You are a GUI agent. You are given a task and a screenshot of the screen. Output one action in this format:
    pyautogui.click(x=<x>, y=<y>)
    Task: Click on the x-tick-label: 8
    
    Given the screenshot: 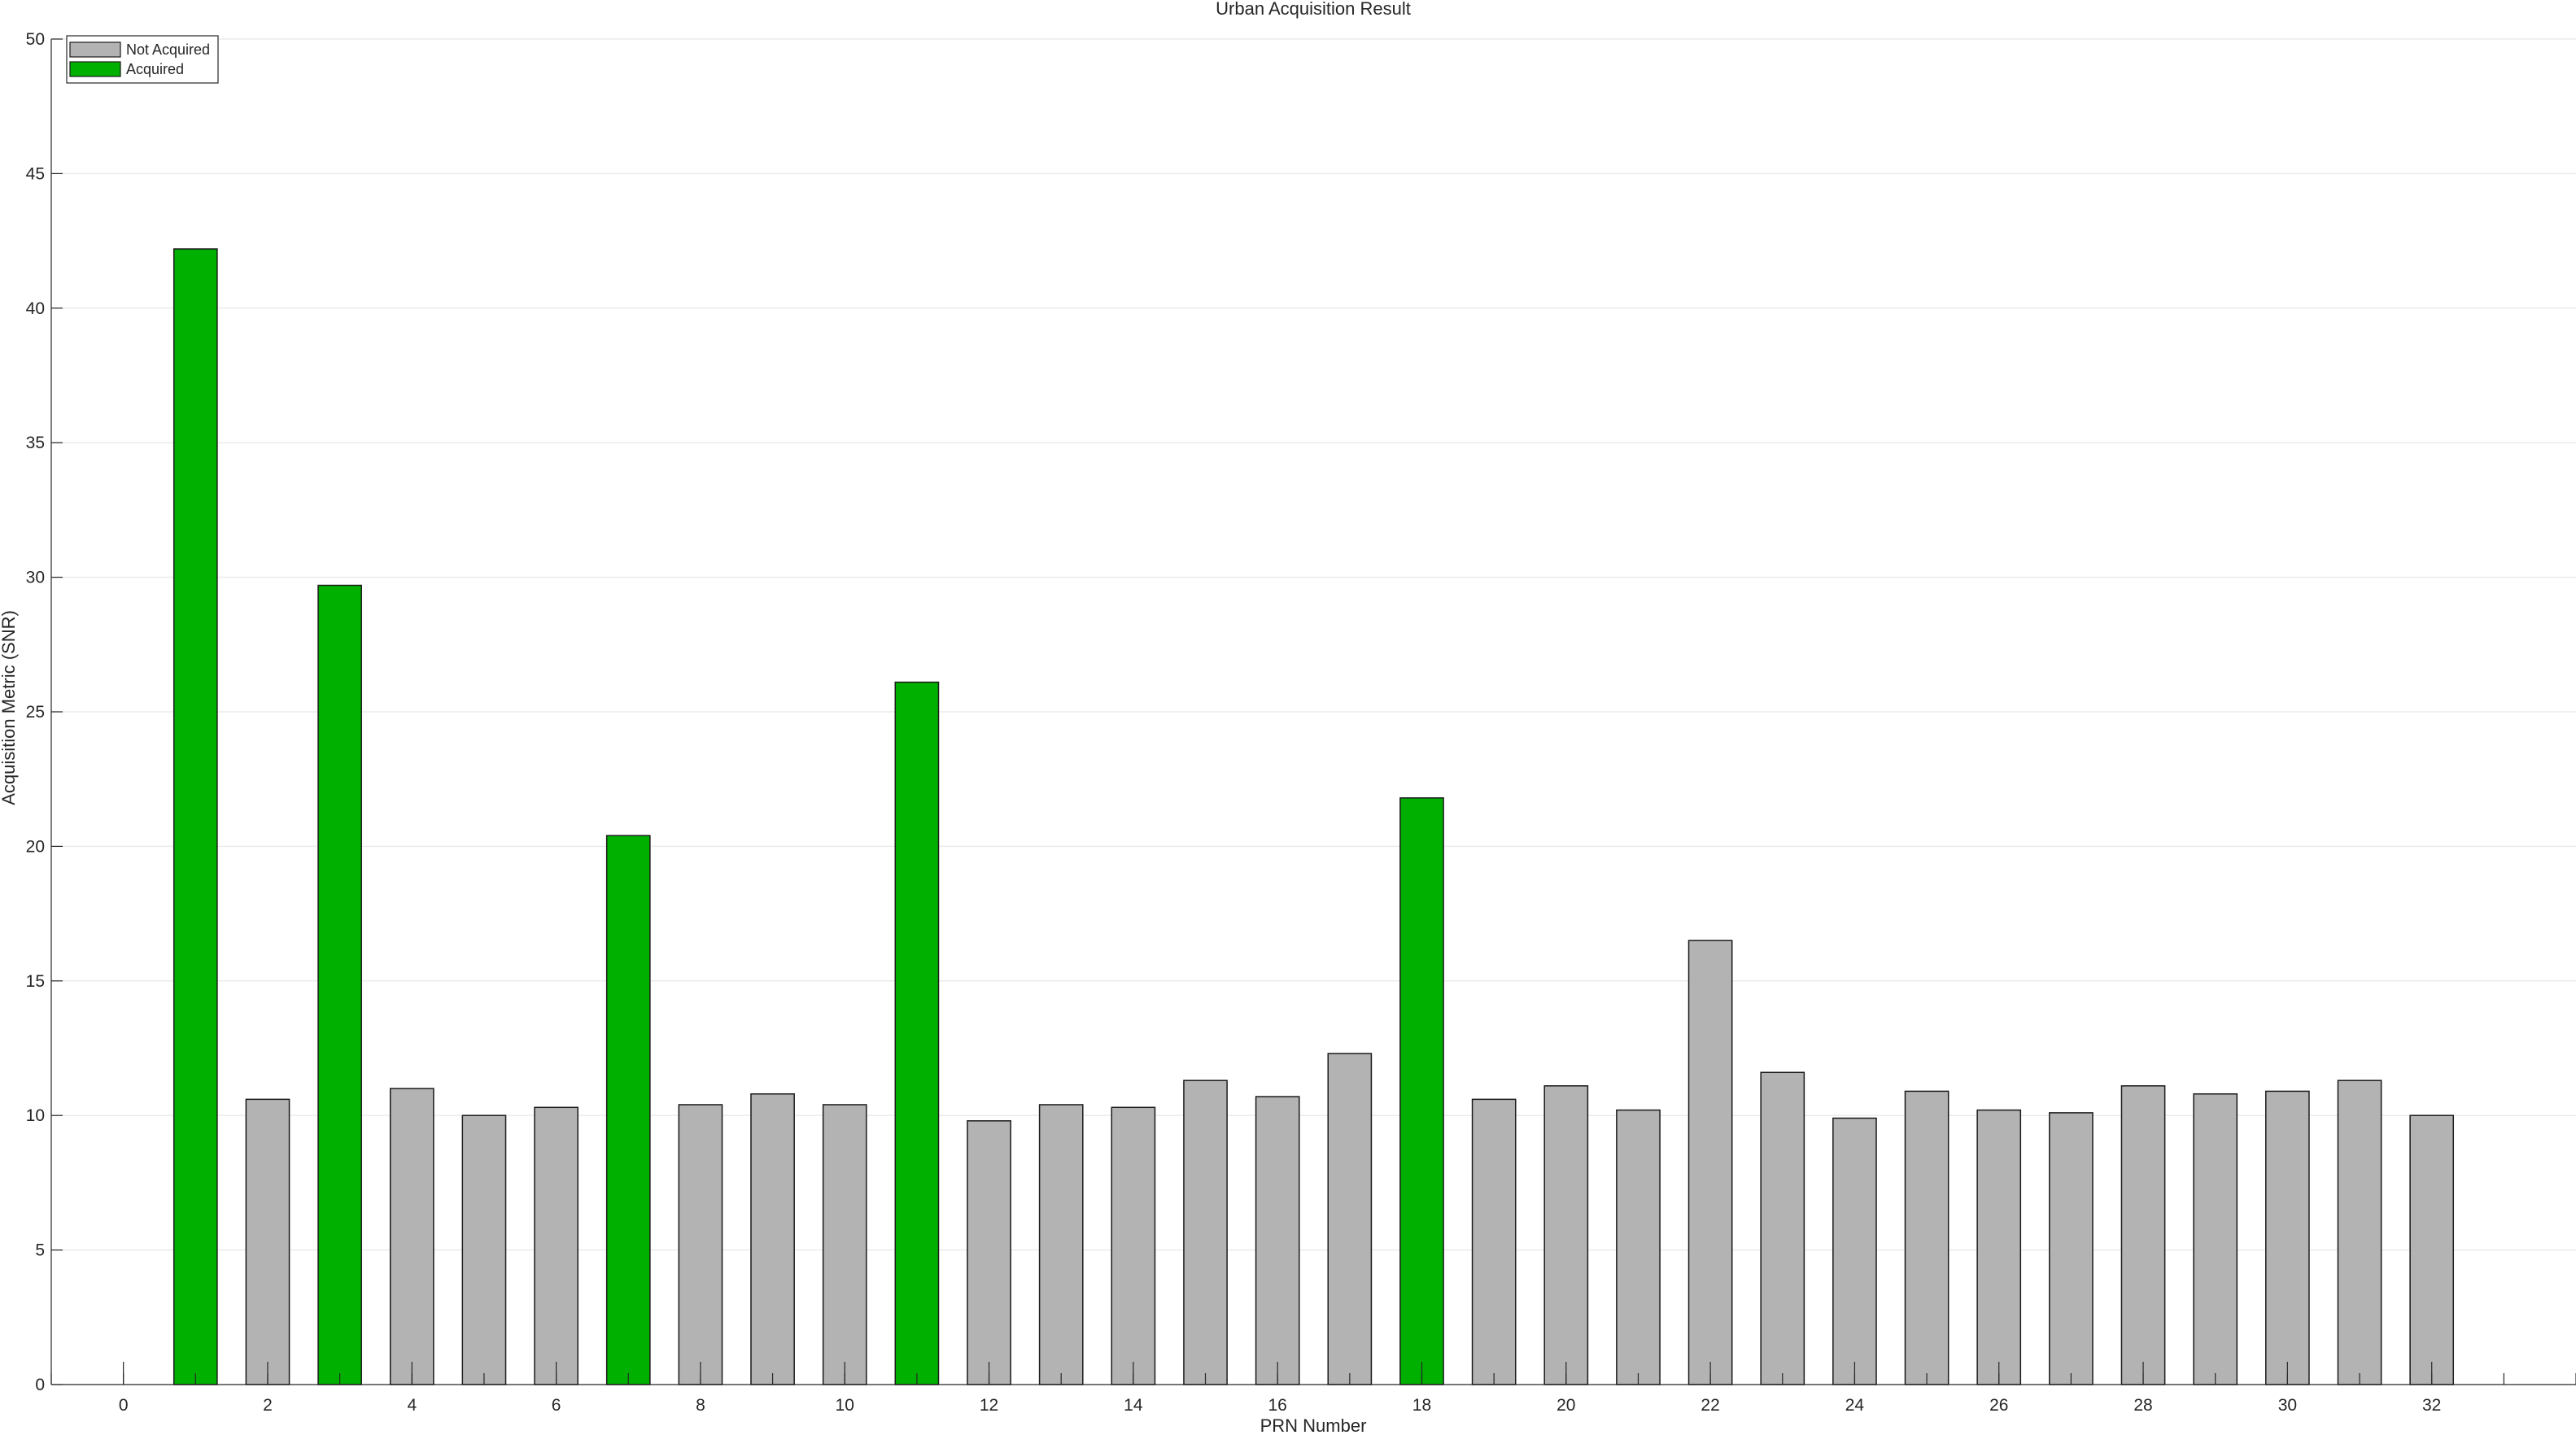 What is the action you would take?
    pyautogui.click(x=700, y=1405)
    